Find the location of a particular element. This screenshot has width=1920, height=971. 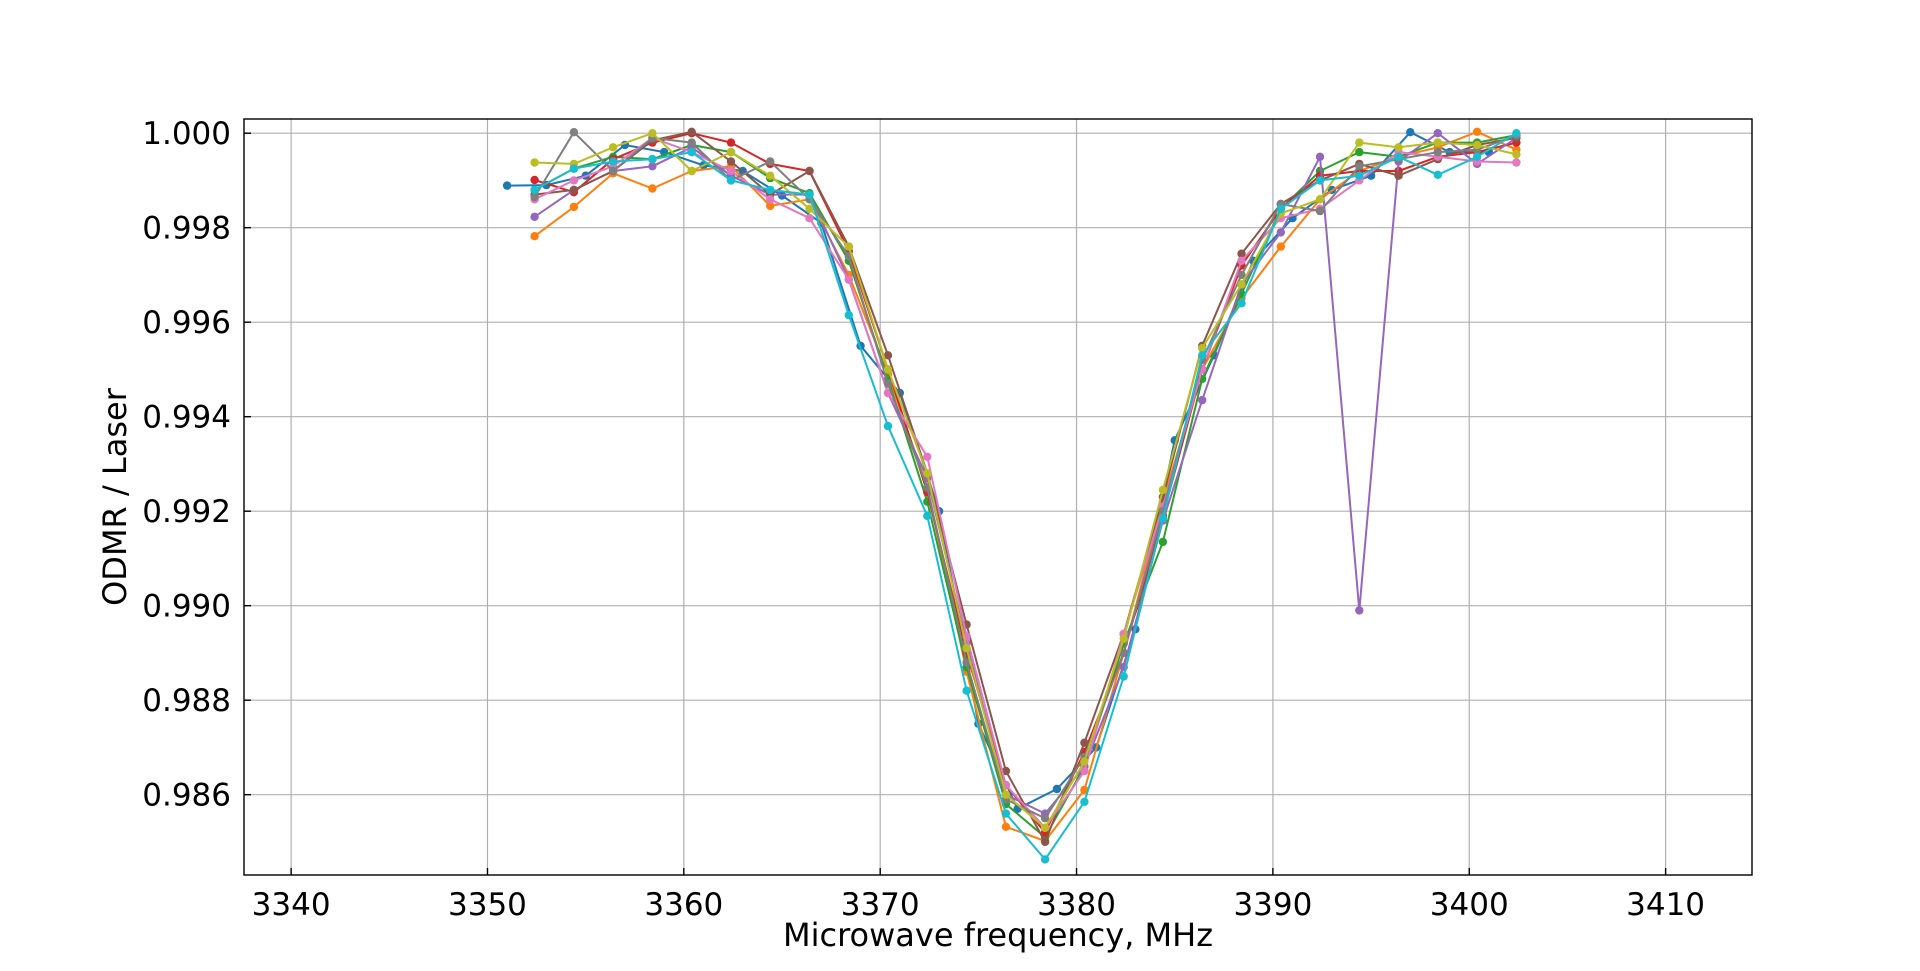

y-tick-label: 0.994 is located at coordinates (186, 418).